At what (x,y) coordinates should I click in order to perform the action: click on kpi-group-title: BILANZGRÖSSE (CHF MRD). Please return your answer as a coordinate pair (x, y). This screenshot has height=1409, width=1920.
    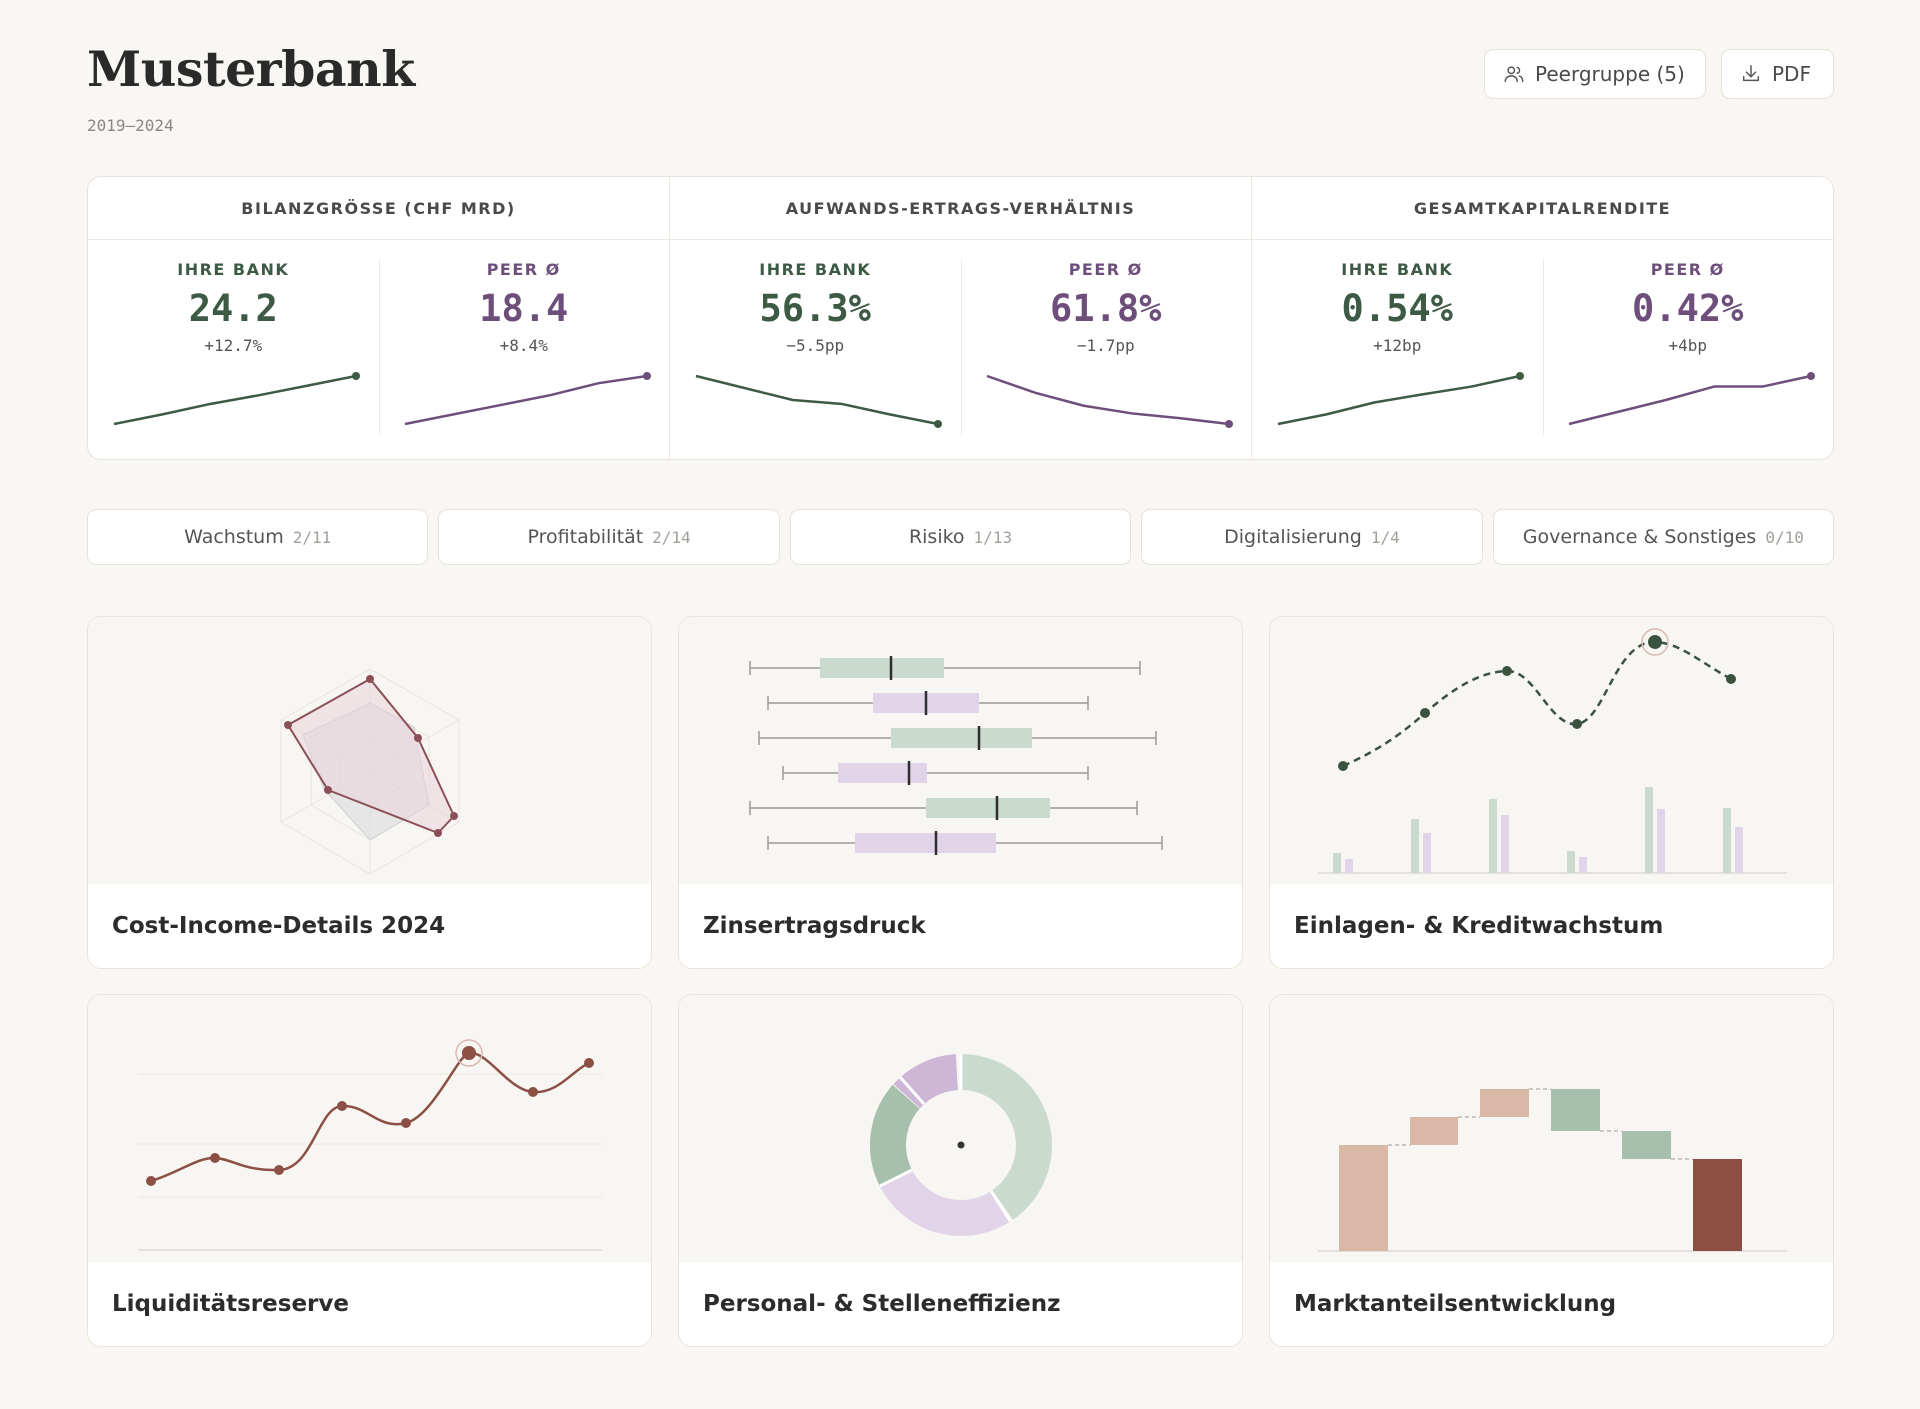
    Looking at the image, I should click on (378, 208).